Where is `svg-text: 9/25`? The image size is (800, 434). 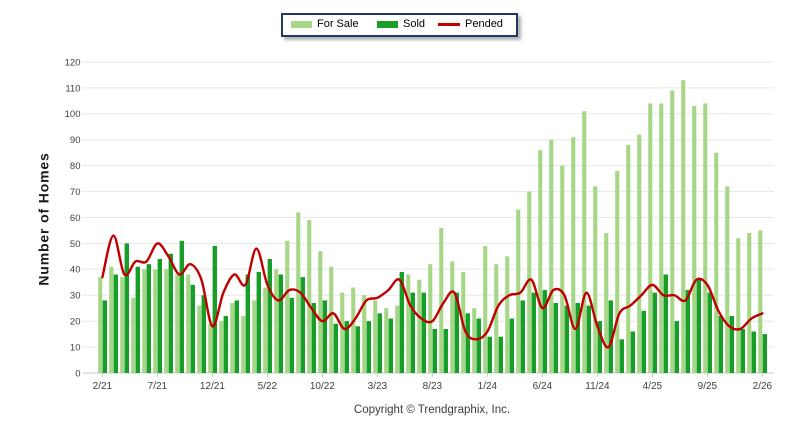
svg-text: 9/25 is located at coordinates (708, 386).